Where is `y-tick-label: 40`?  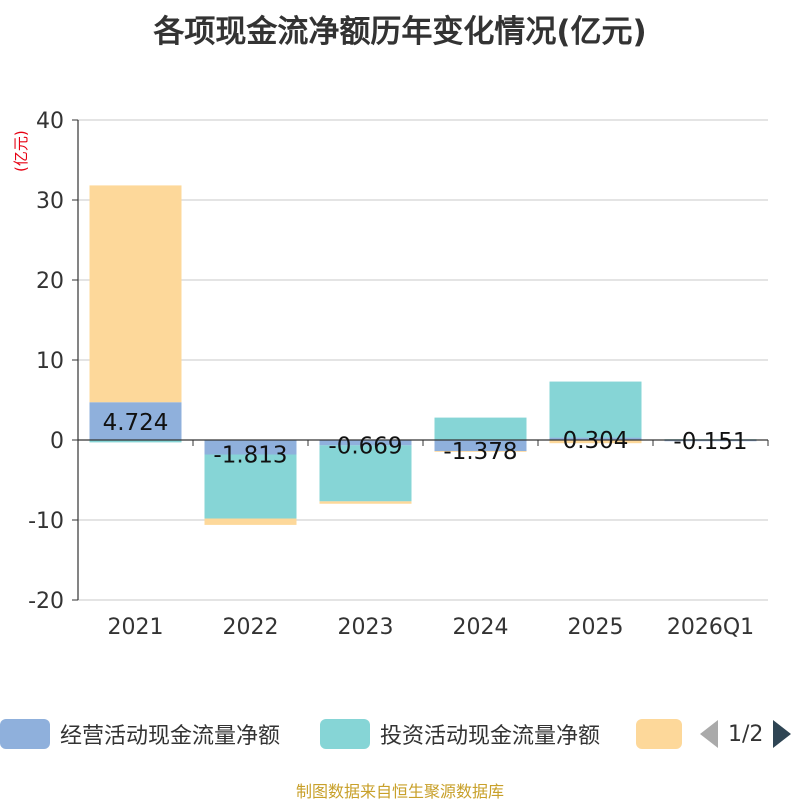 y-tick-label: 40 is located at coordinates (50, 121).